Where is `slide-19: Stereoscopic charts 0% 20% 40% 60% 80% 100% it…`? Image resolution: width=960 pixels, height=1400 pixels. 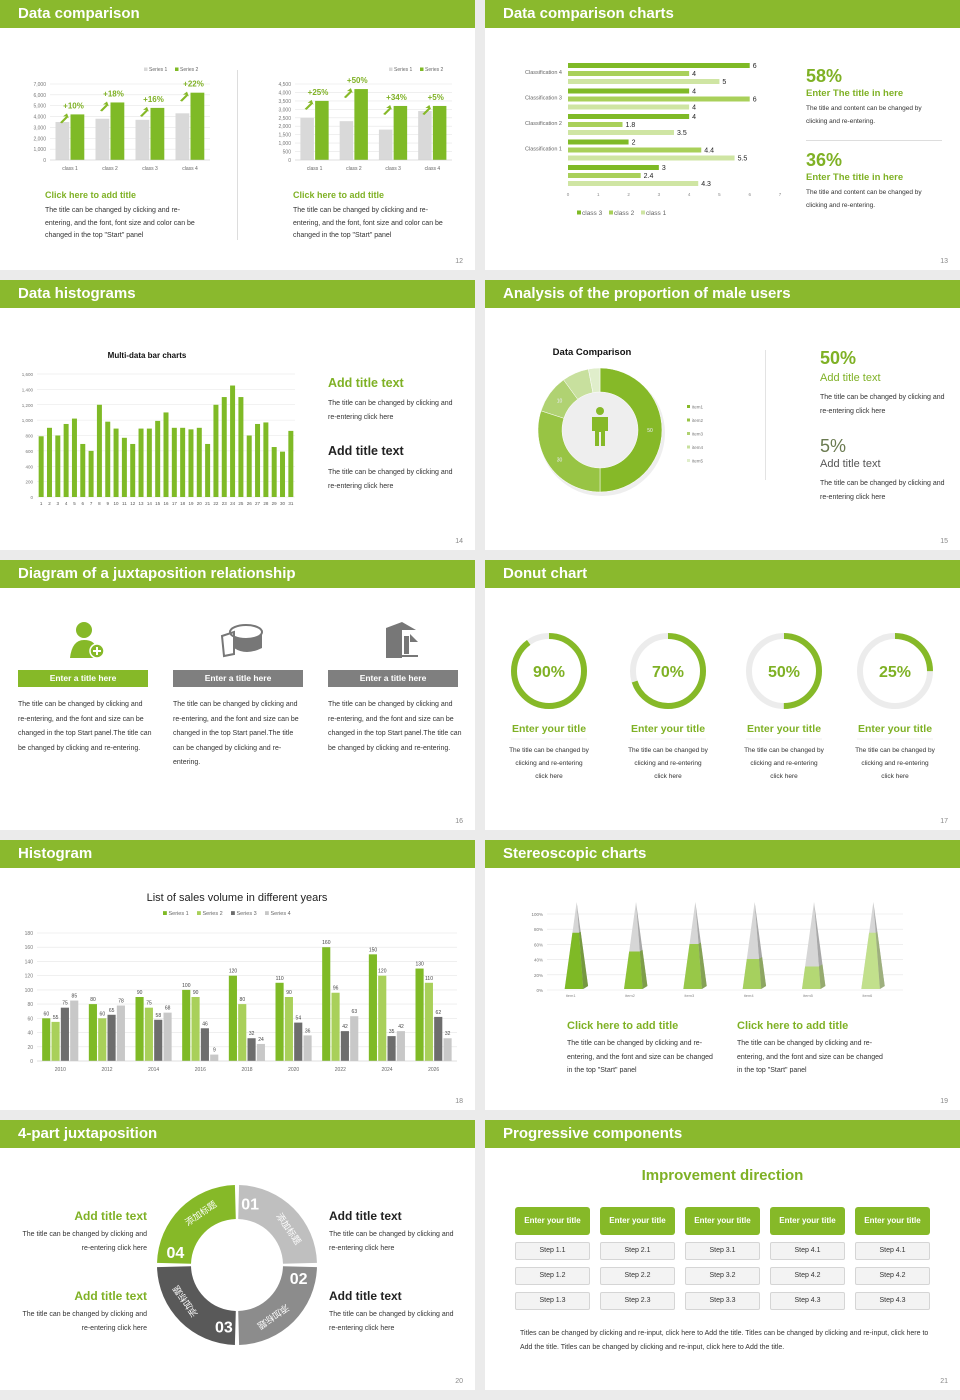 slide-19: Stereoscopic charts 0% 20% 40% 60% 80% 100% it… is located at coordinates (722, 975).